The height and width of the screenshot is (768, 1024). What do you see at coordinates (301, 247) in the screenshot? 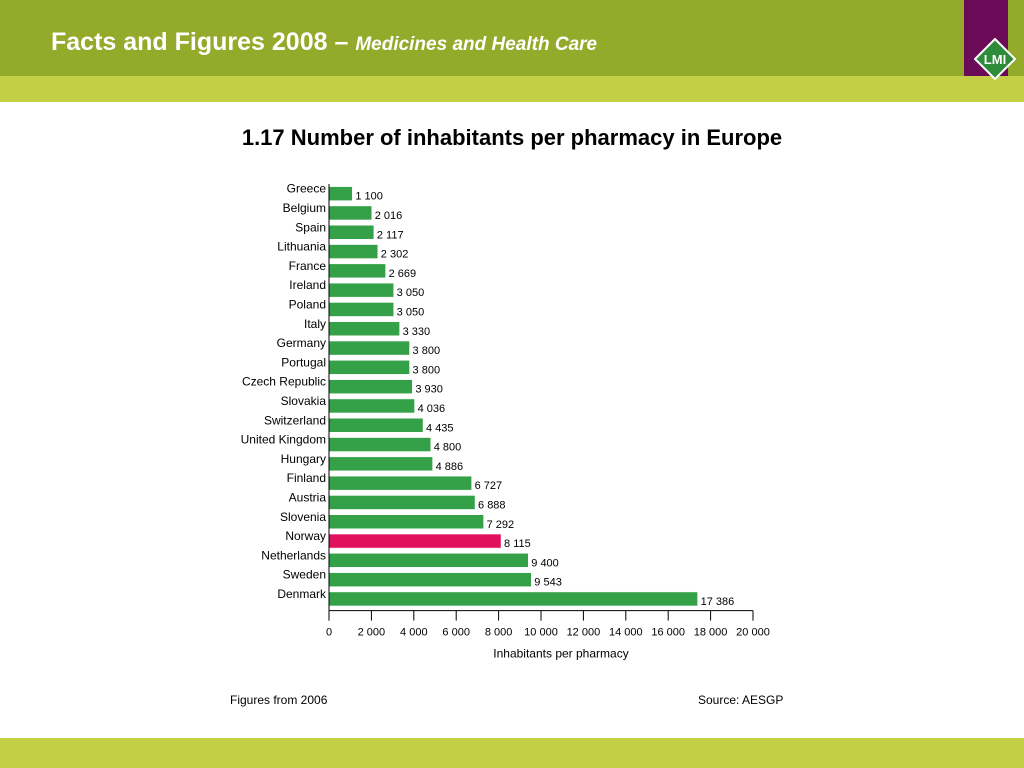
I see `category-label: Lithuania` at bounding box center [301, 247].